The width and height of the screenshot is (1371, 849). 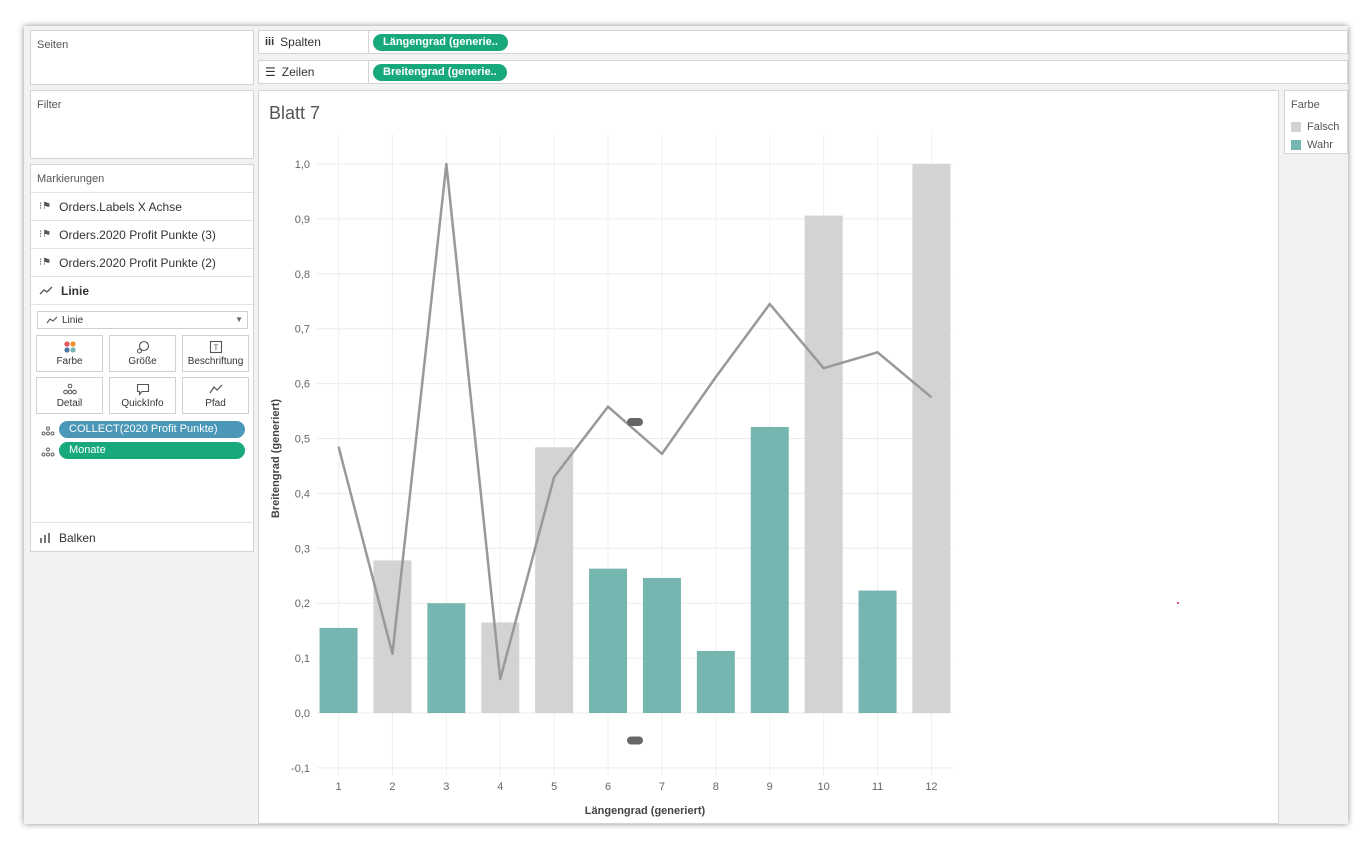 I want to click on marks-layer-balken: Balken, so click(x=142, y=537).